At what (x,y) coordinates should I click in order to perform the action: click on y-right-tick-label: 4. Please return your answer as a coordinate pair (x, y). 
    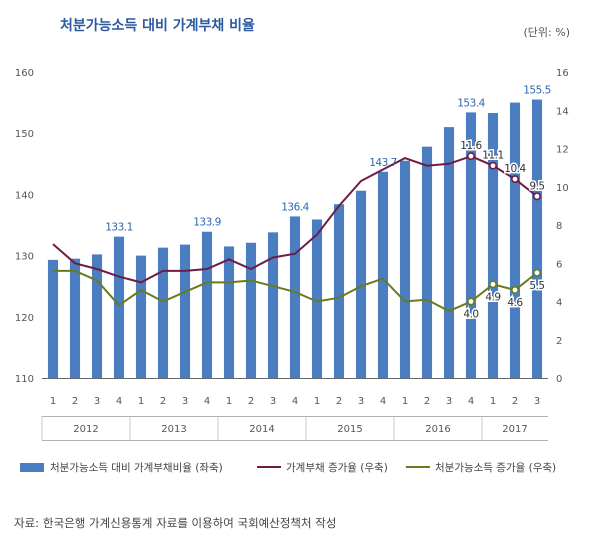
    Looking at the image, I should click on (559, 303).